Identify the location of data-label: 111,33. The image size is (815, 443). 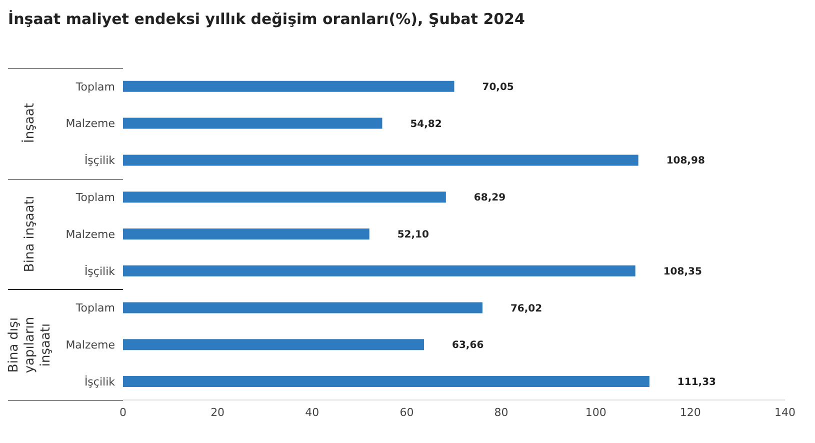
(696, 382).